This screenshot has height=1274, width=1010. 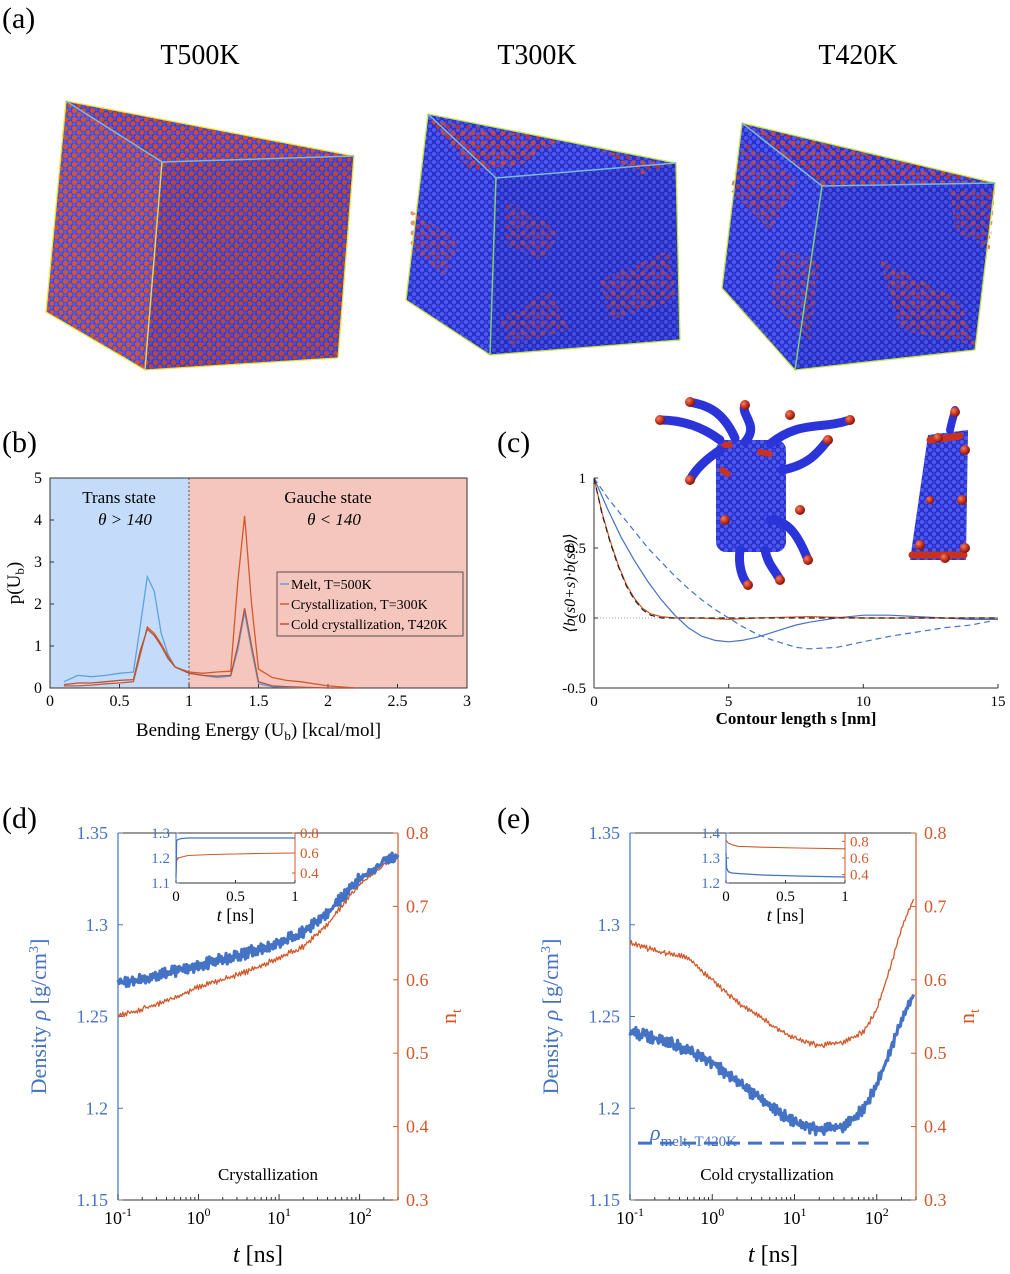 I want to click on x-tick-label: 15, so click(x=998, y=702).